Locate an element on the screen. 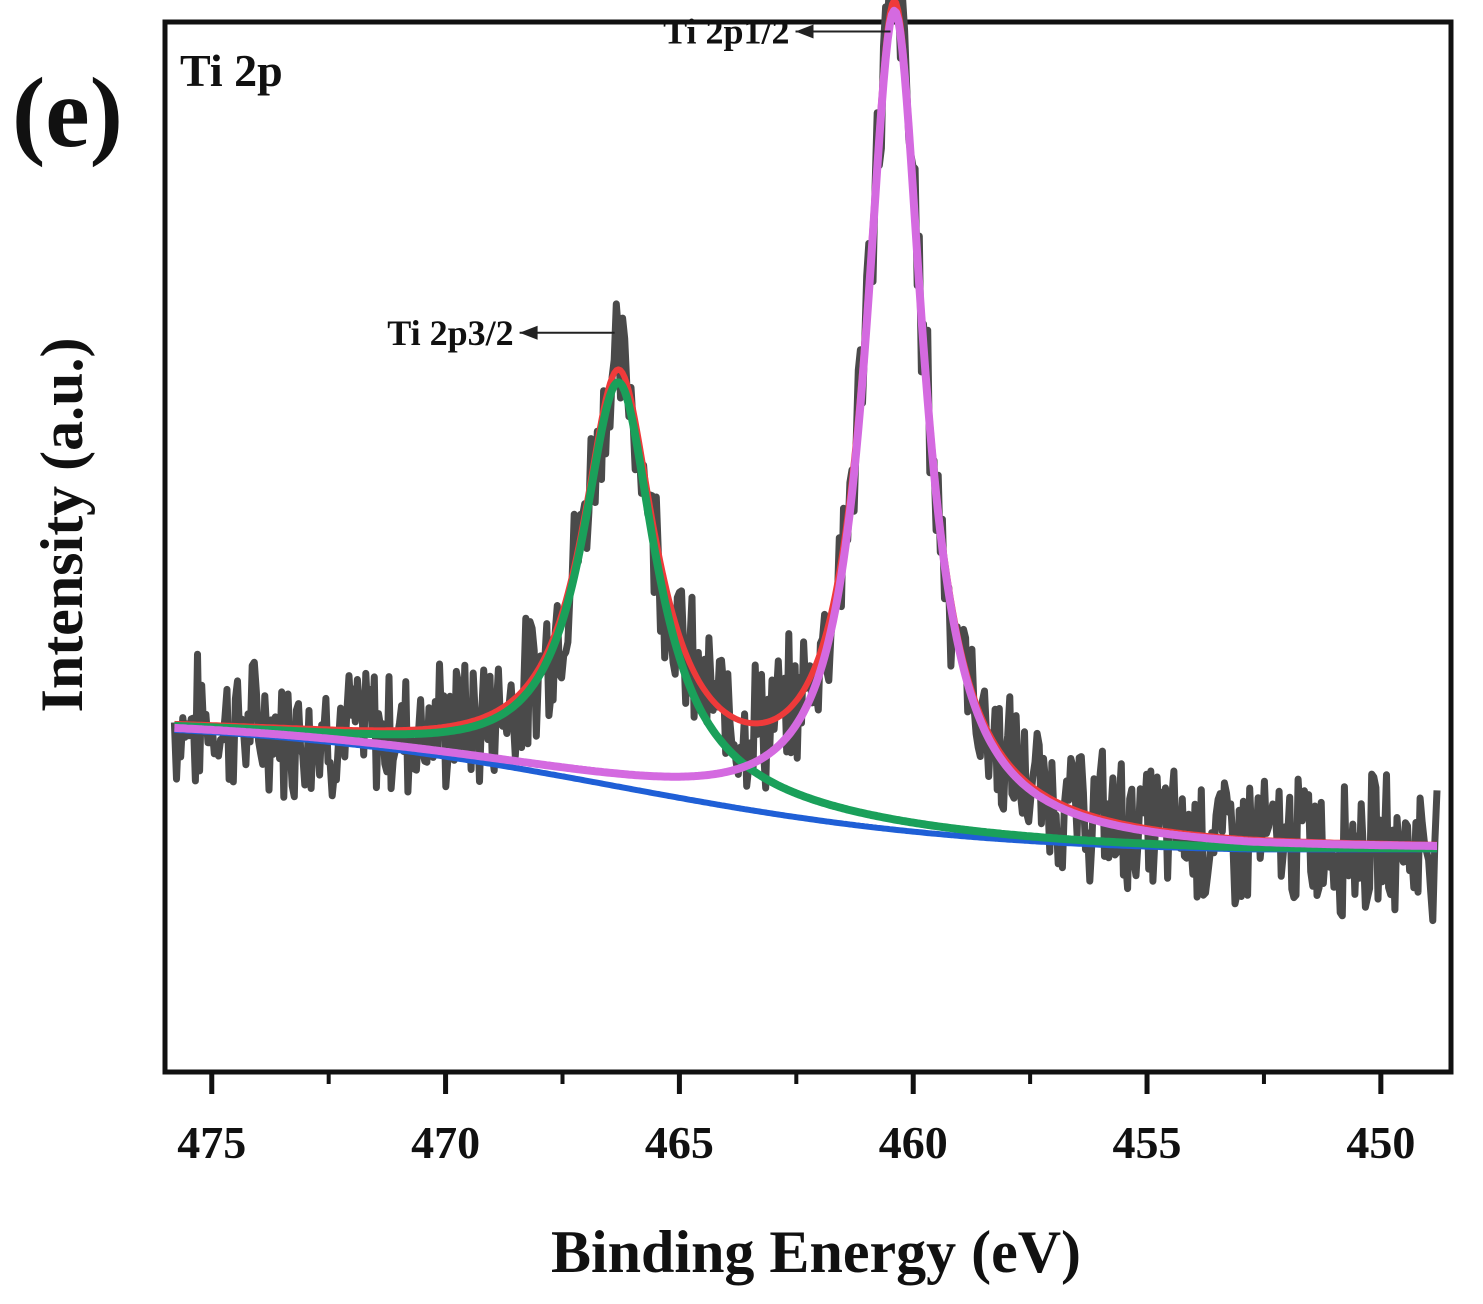 This screenshot has height=1304, width=1483. panel-label: (e) is located at coordinates (67, 112).